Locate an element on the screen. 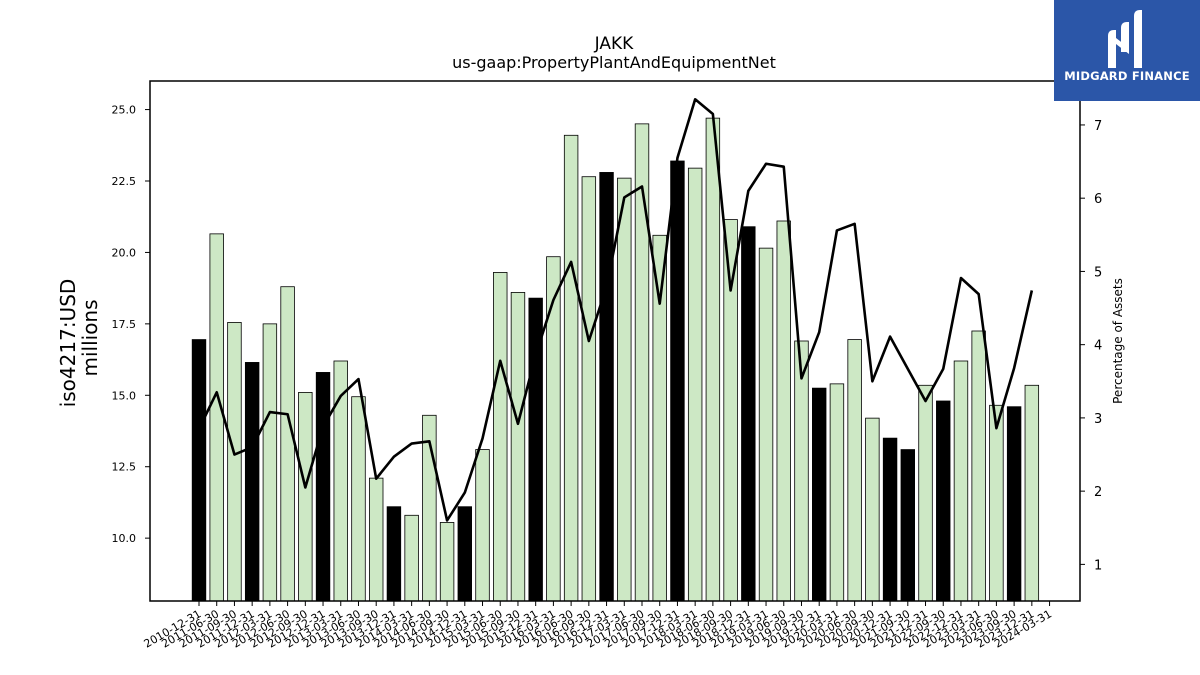 The height and width of the screenshot is (675, 1200). y2-axis-label: Percentage of Assets is located at coordinates (1118, 341).